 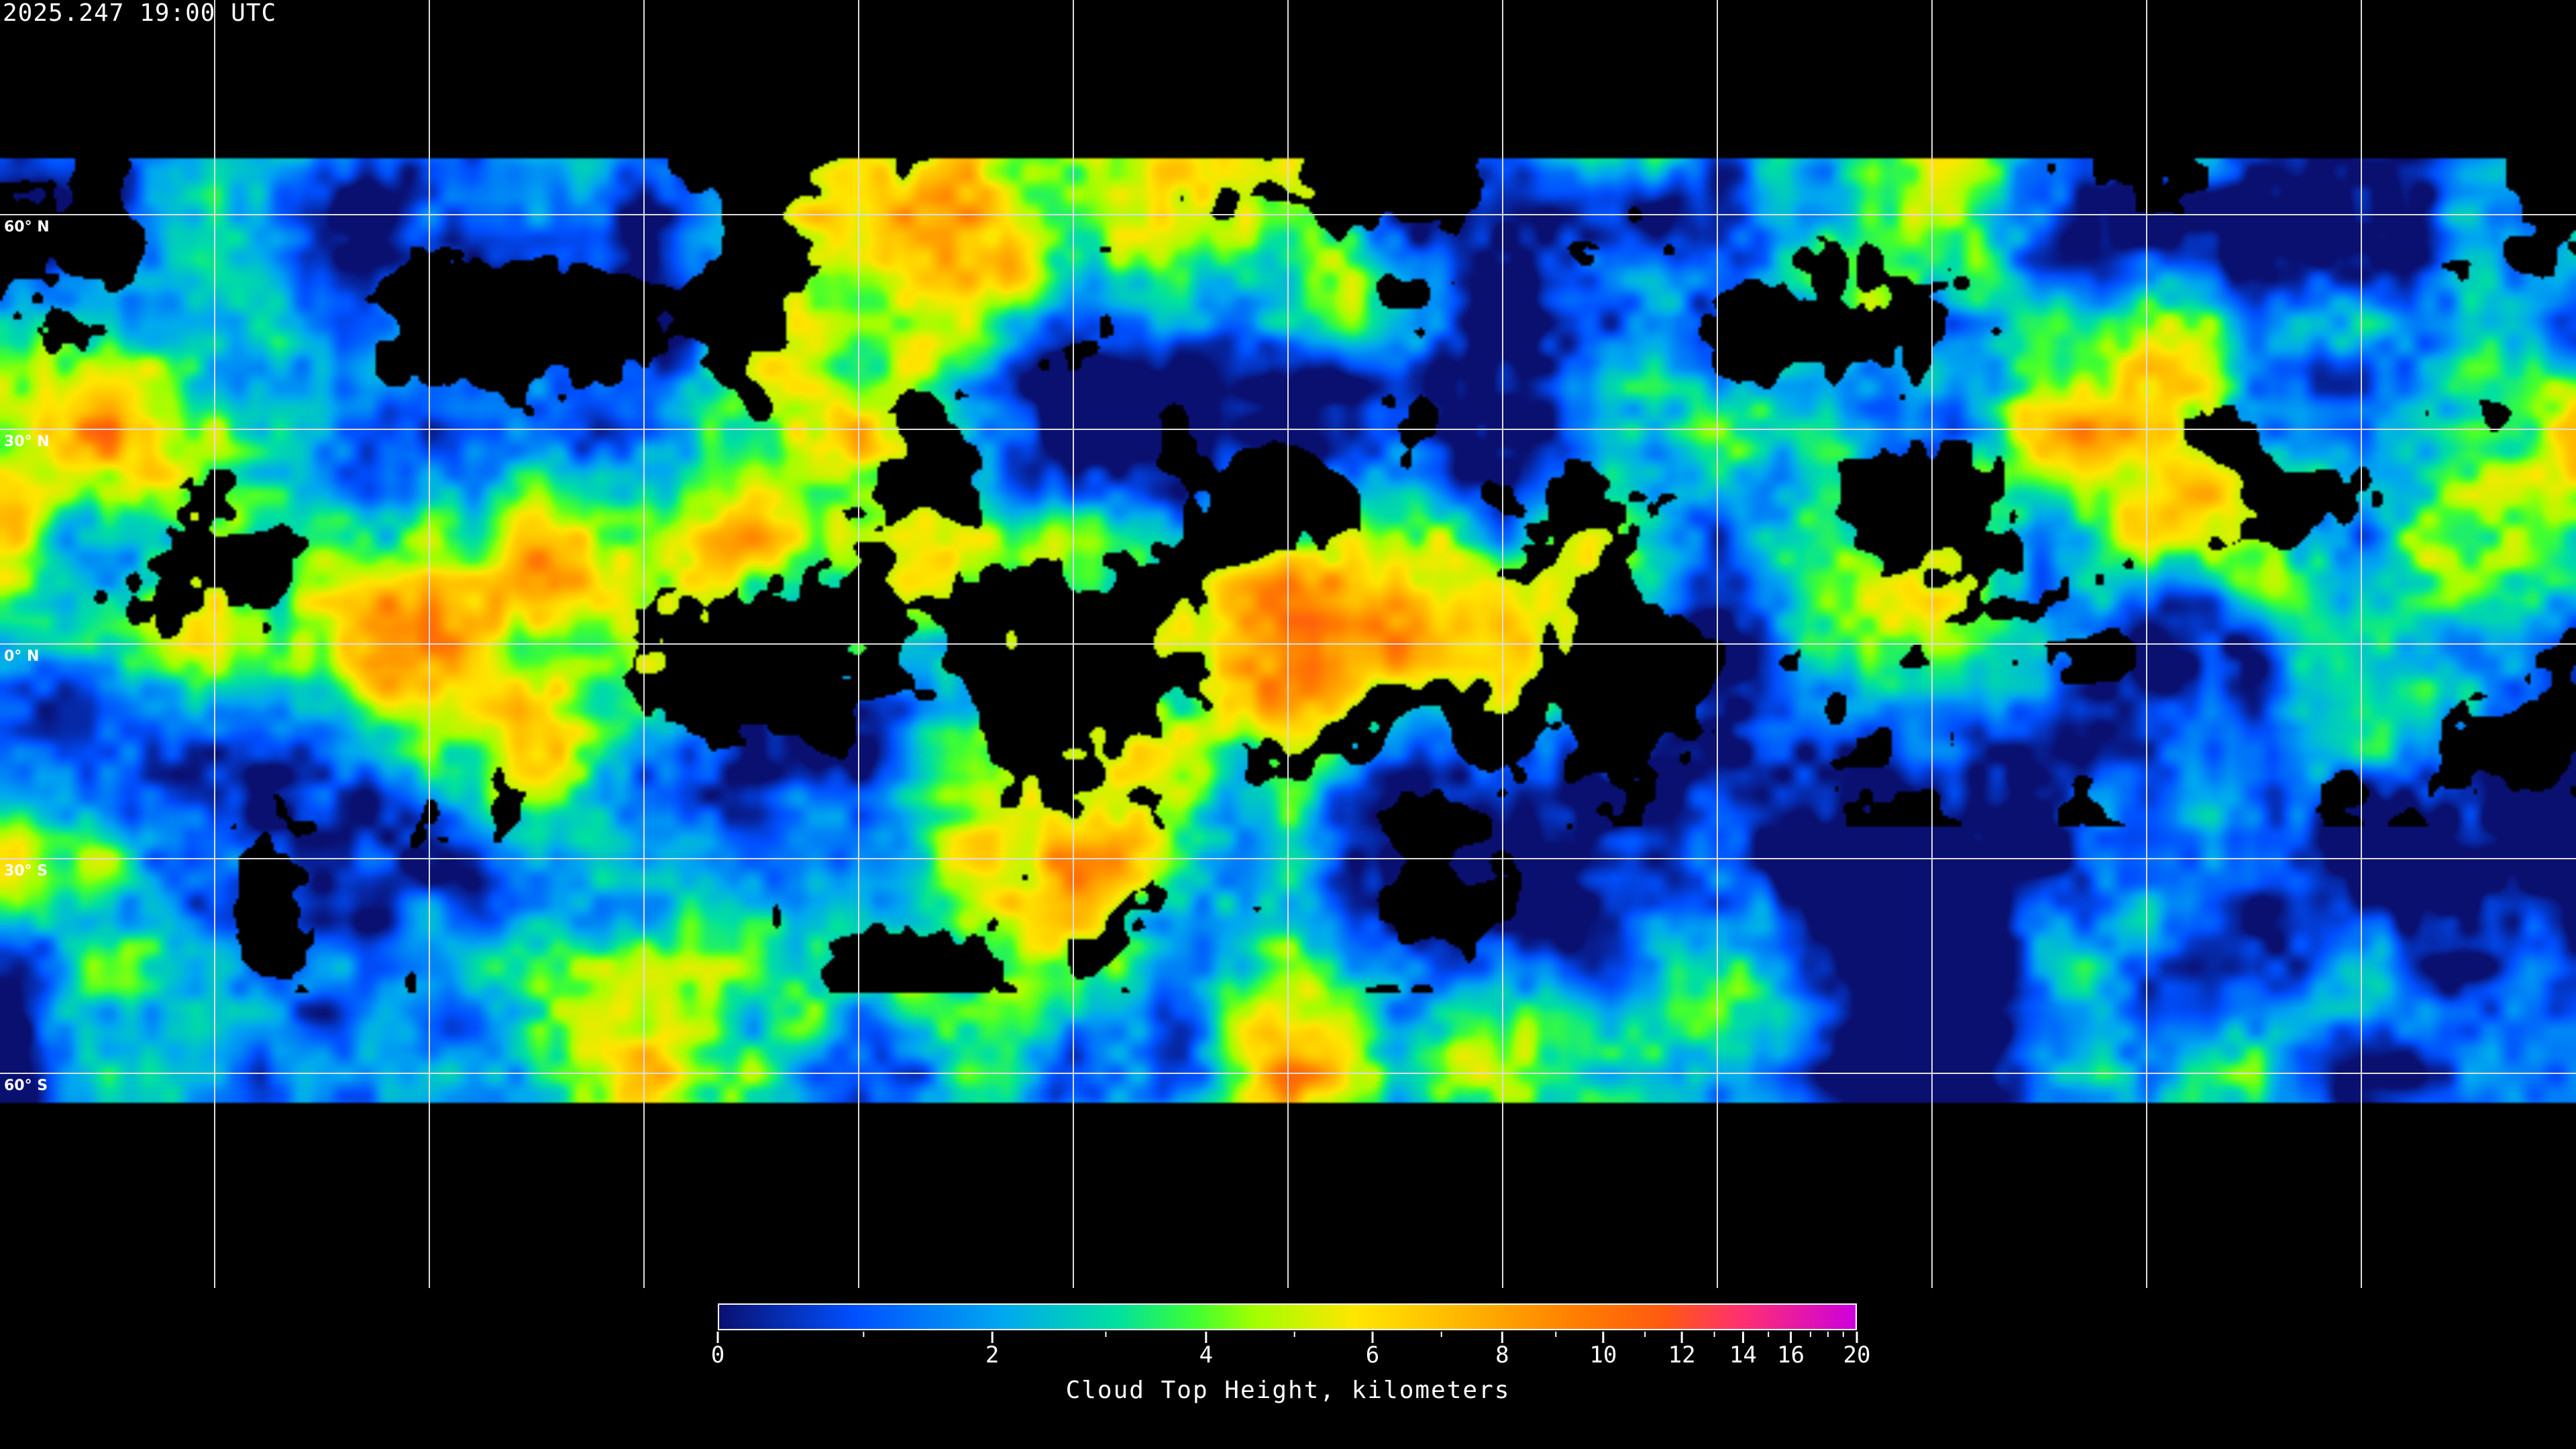 What do you see at coordinates (1682, 1355) in the screenshot?
I see `tick-label: 12` at bounding box center [1682, 1355].